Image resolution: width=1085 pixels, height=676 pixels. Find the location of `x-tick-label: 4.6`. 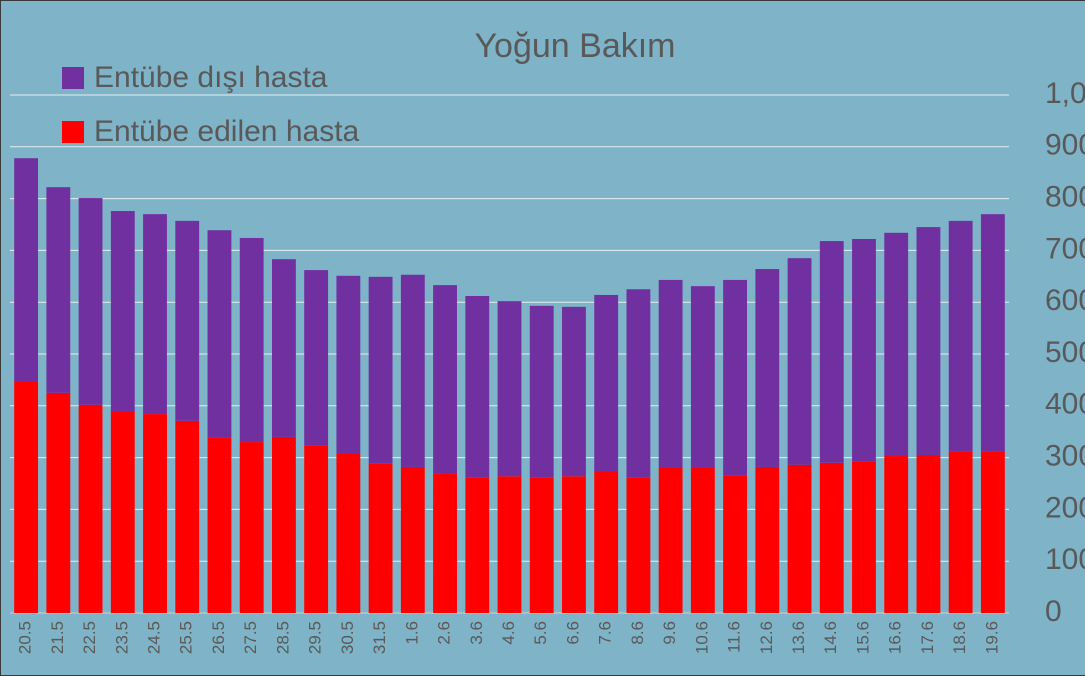

x-tick-label: 4.6 is located at coordinates (508, 633).